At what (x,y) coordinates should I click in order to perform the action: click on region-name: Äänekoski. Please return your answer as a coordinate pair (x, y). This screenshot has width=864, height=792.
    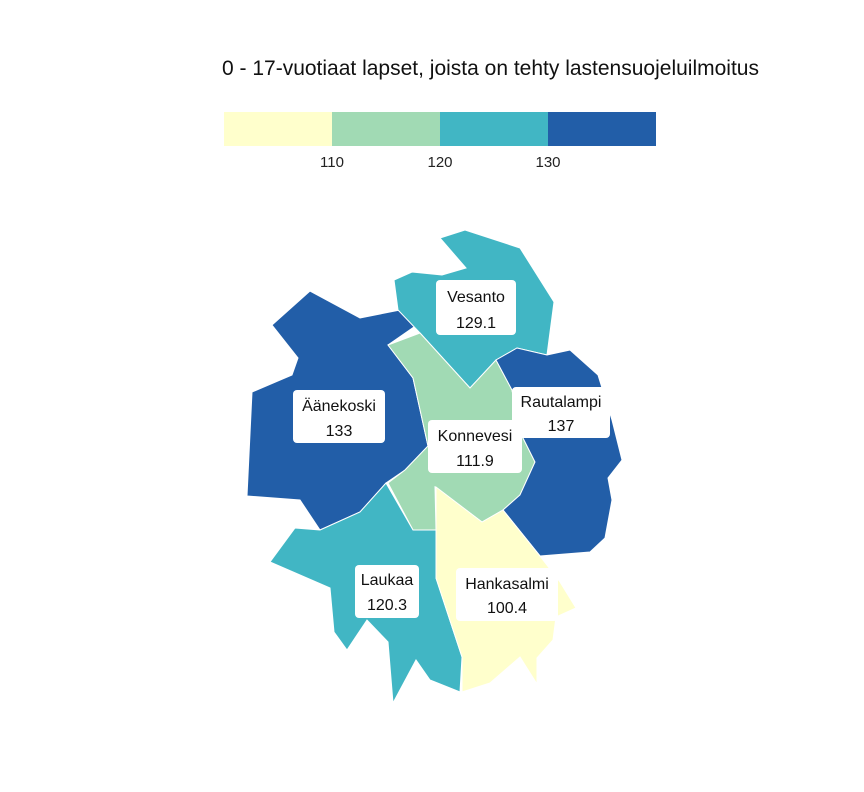
    Looking at the image, I should click on (339, 406).